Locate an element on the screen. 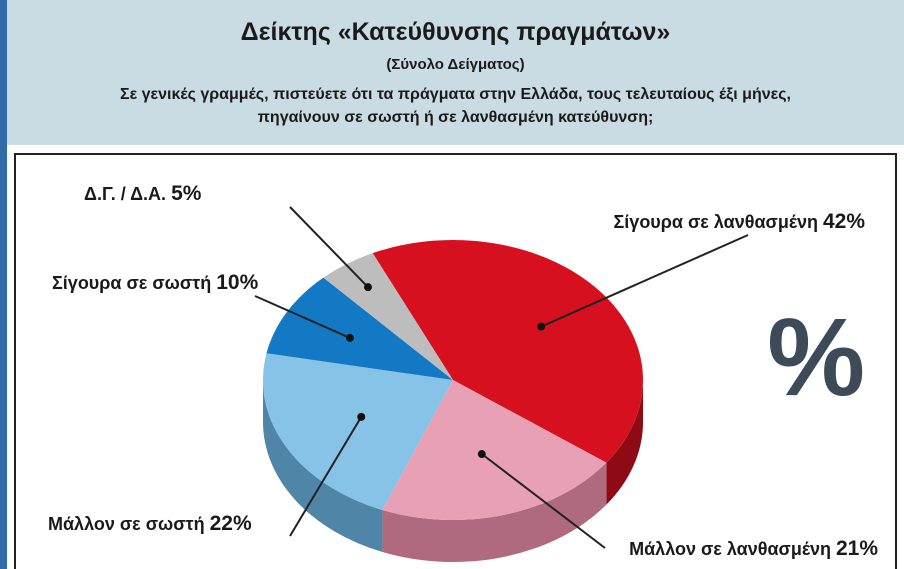 Image resolution: width=904 pixels, height=569 pixels. percent-symbol: % is located at coordinates (816, 357).